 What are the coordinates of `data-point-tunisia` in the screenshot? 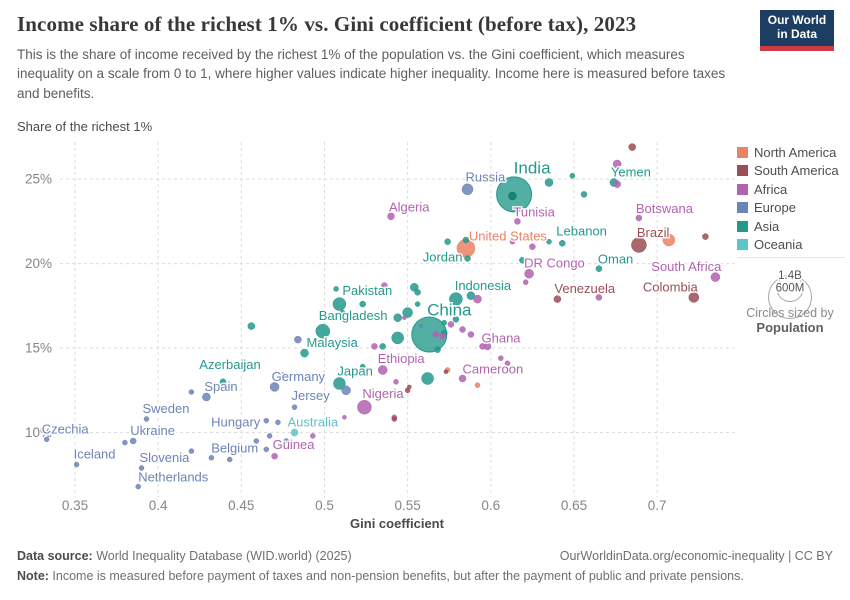 It's located at (517, 221).